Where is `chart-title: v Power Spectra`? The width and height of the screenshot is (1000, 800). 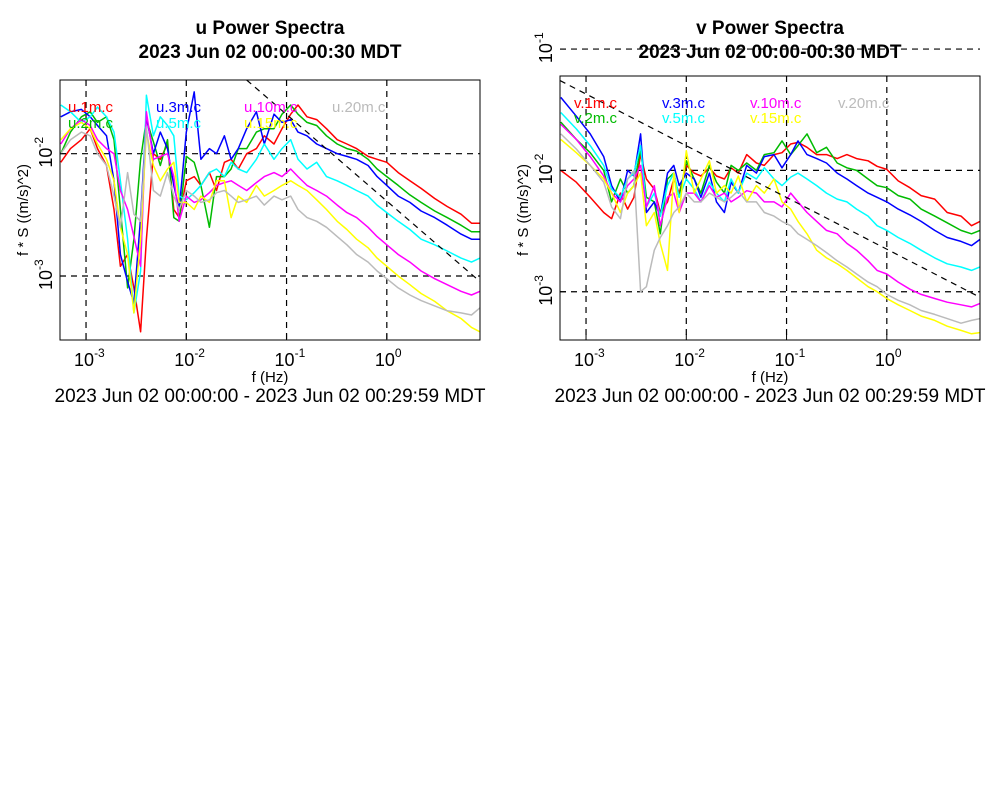
chart-title: v Power Spectra is located at coordinates (770, 28).